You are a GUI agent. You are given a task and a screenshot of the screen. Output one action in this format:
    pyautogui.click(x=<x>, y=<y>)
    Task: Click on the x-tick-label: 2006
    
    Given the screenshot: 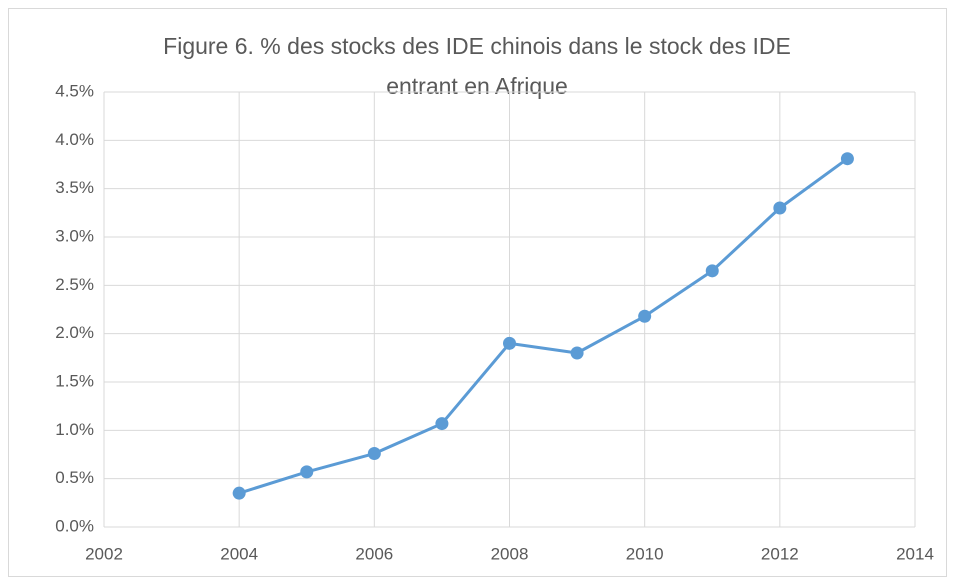 What is the action you would take?
    pyautogui.click(x=374, y=553)
    